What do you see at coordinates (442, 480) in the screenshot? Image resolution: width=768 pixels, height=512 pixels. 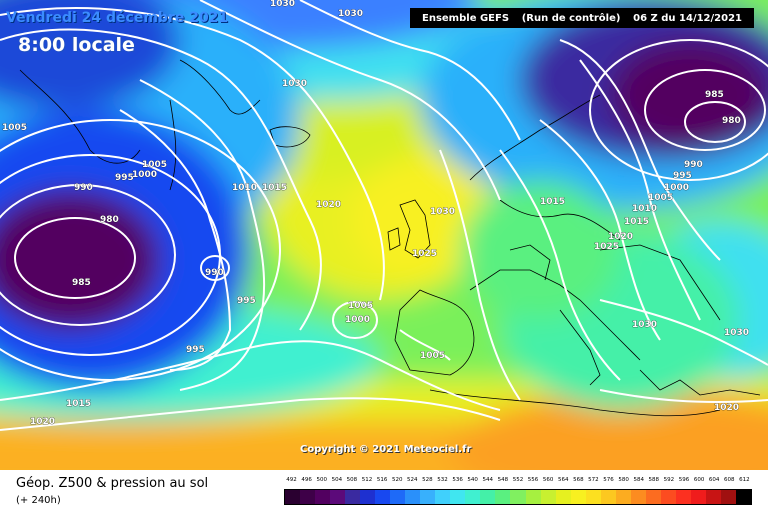 I see `scale-value: 532` at bounding box center [442, 480].